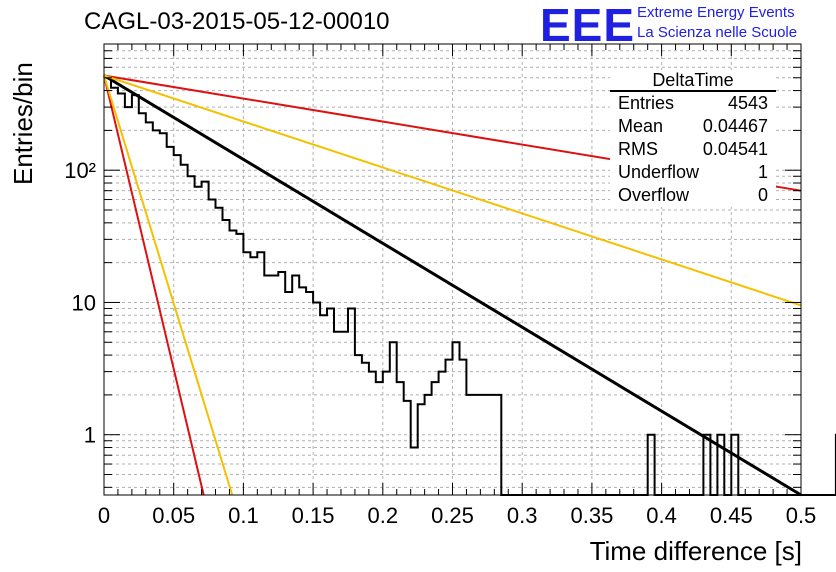 The height and width of the screenshot is (572, 836). What do you see at coordinates (84, 302) in the screenshot?
I see `y-tick-label: 10` at bounding box center [84, 302].